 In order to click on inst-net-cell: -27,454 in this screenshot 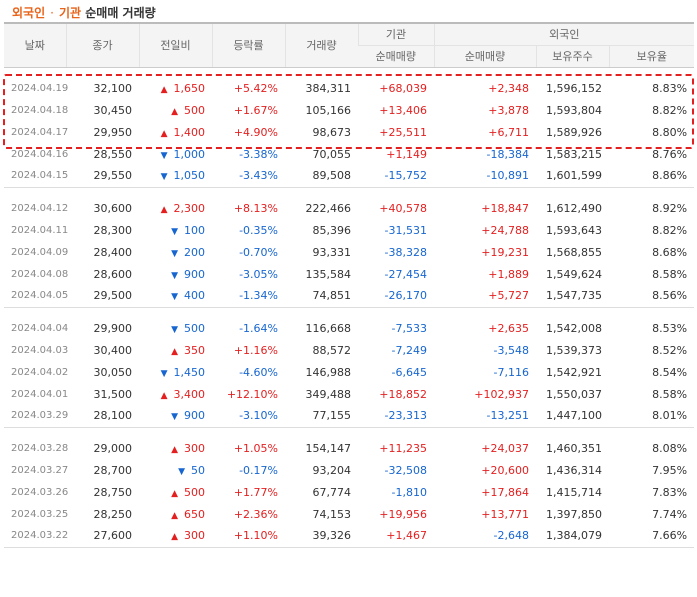, I will do `click(405, 274)`.